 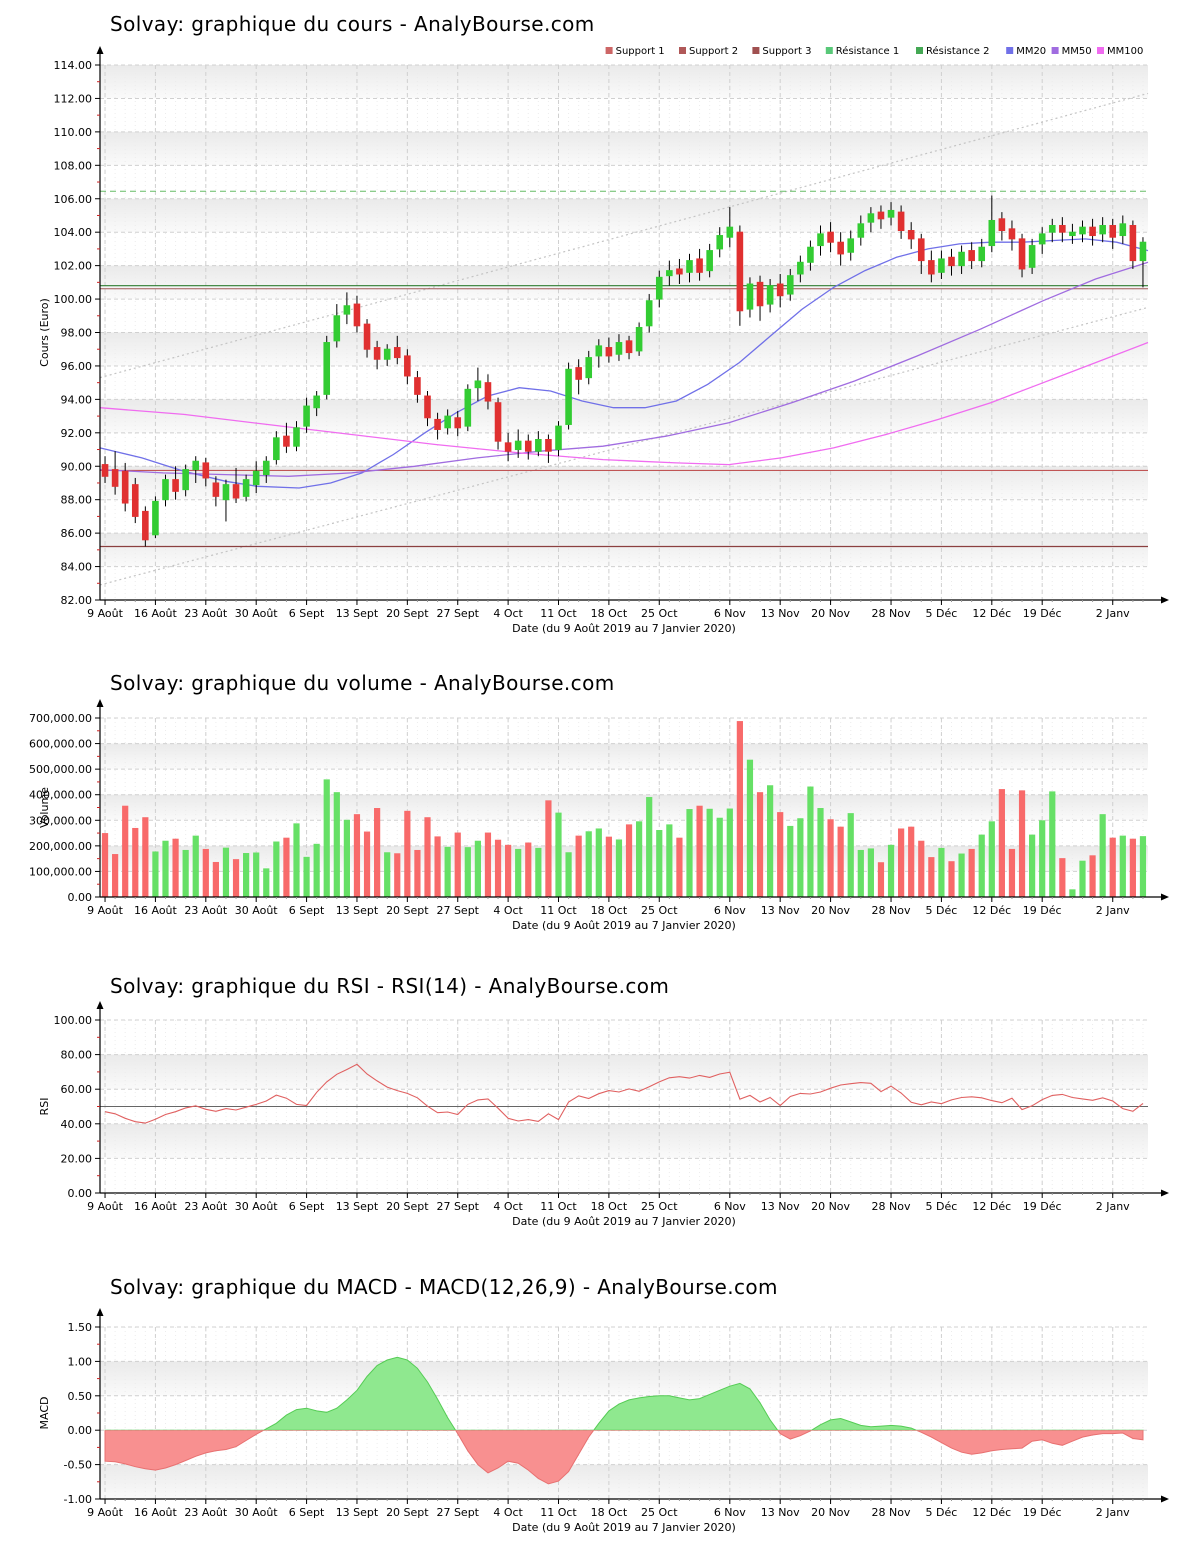 I want to click on svg-text: 96.00, so click(x=77, y=366).